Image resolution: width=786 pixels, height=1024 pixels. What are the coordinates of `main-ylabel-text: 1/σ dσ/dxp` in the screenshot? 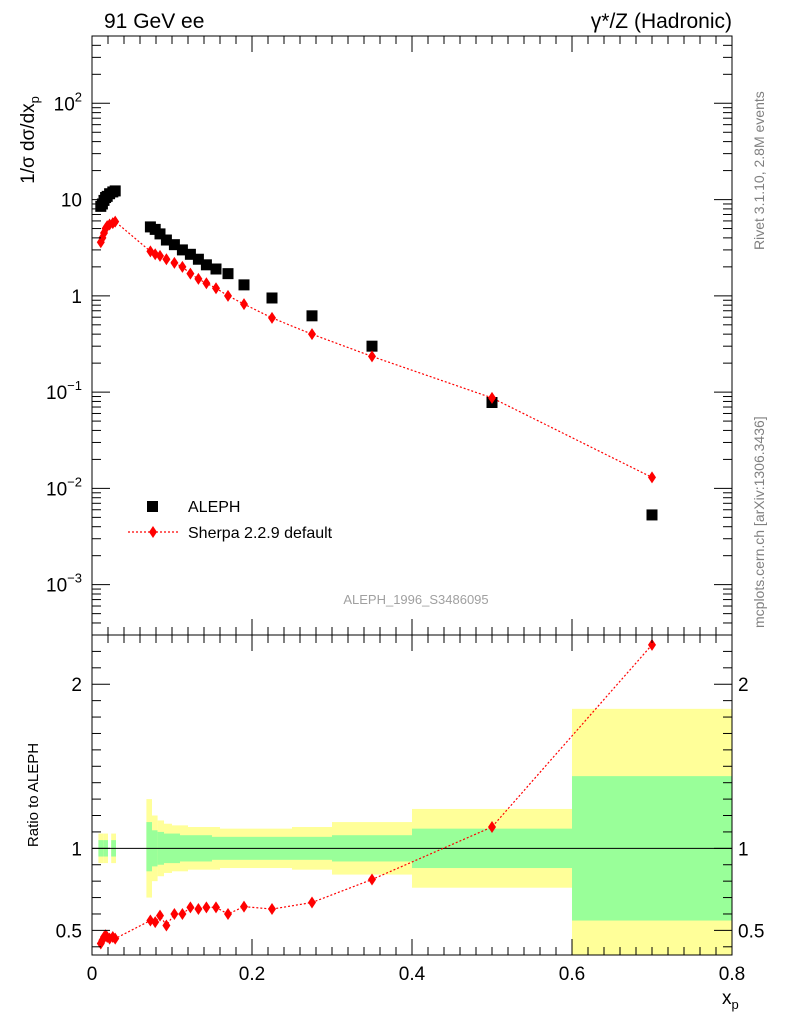 It's located at (30, 140).